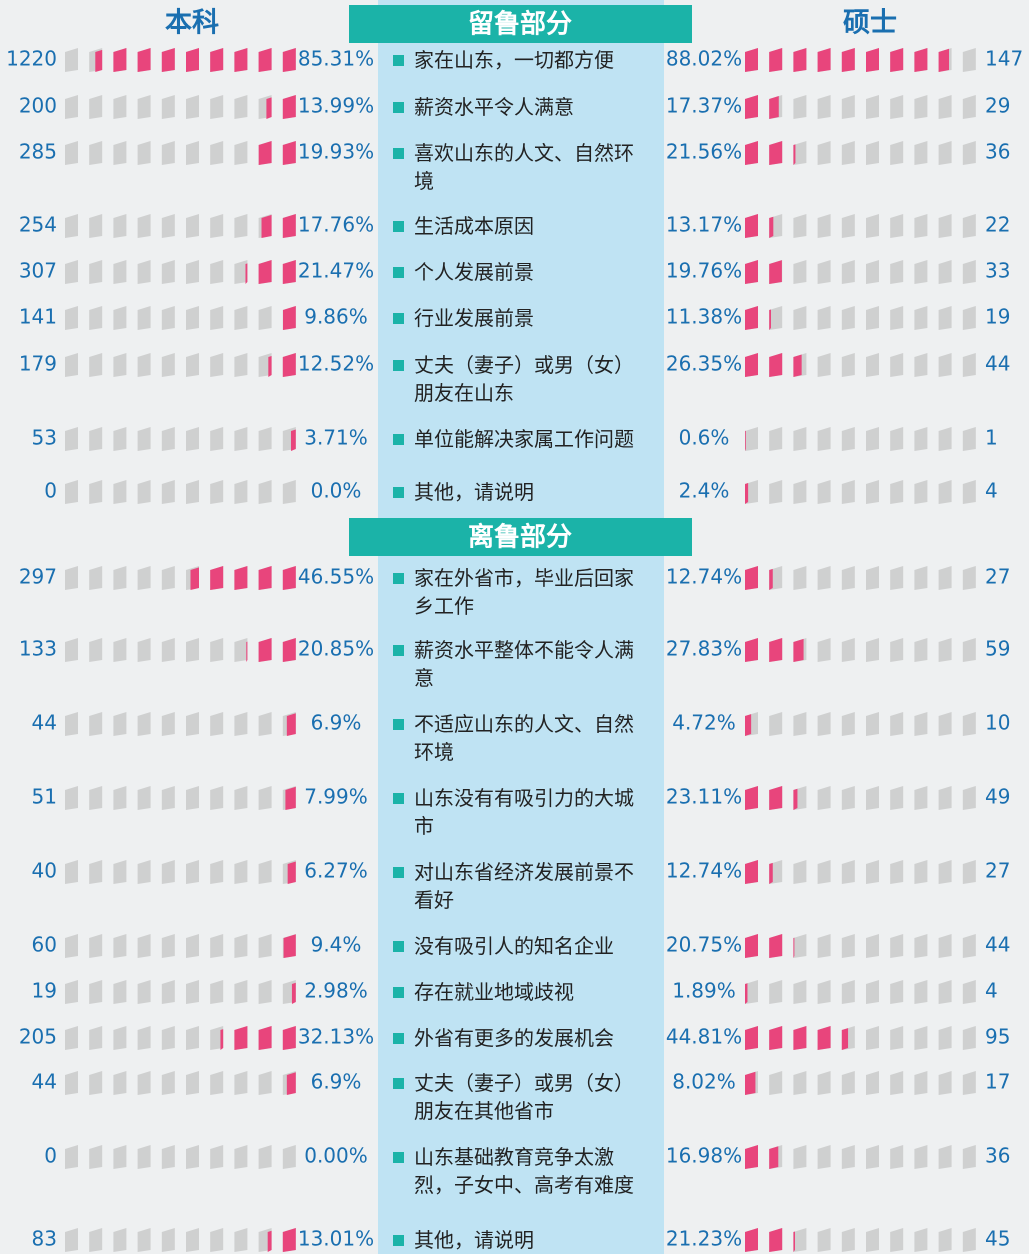  What do you see at coordinates (44, 991) in the screenshot?
I see `undergrad-count: 19` at bounding box center [44, 991].